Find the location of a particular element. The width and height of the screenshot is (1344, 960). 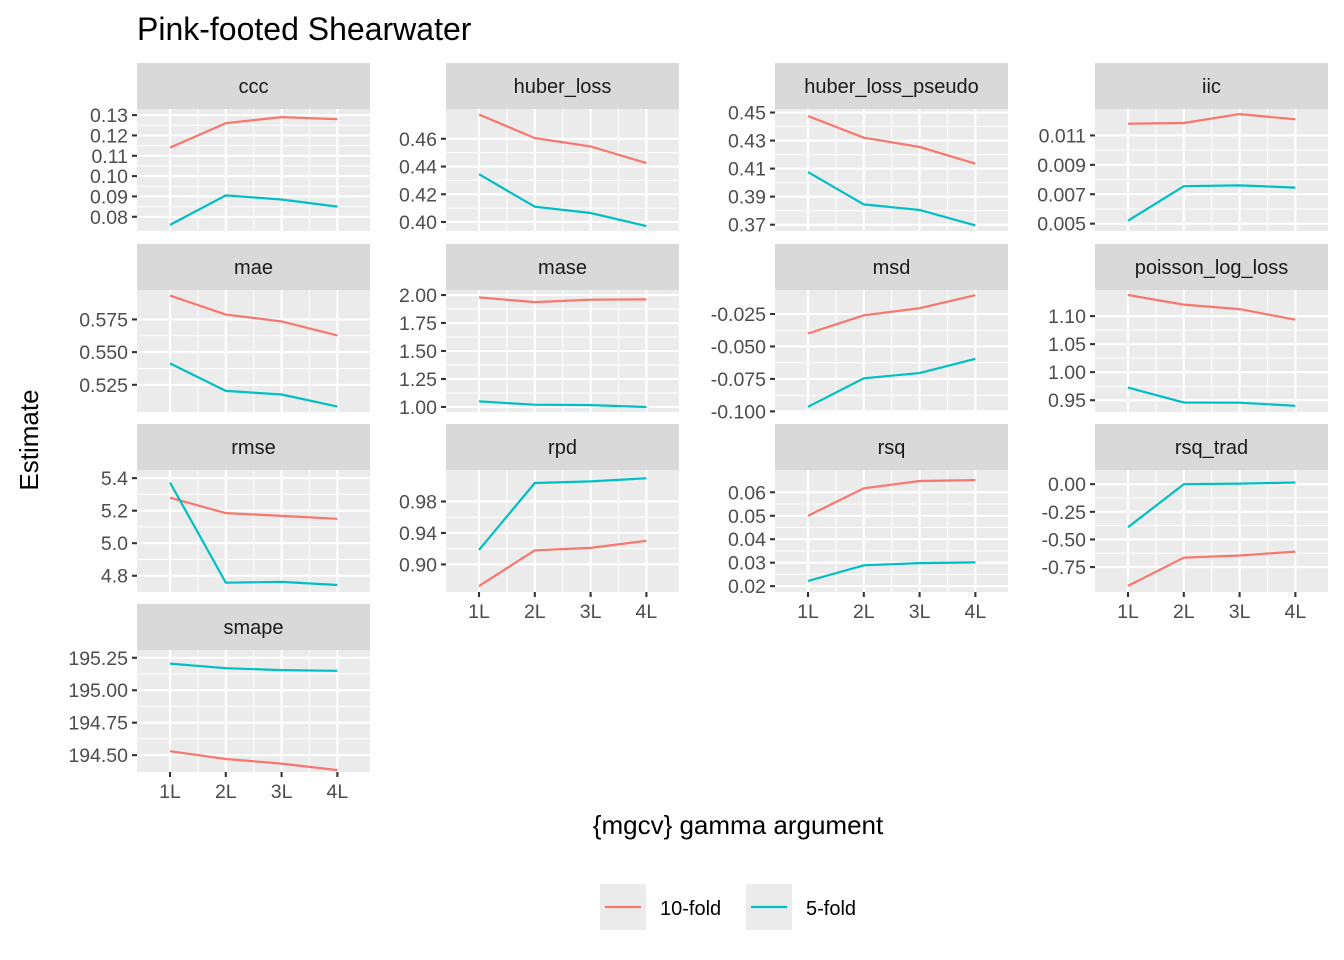

strip-label: smape is located at coordinates (253, 628).